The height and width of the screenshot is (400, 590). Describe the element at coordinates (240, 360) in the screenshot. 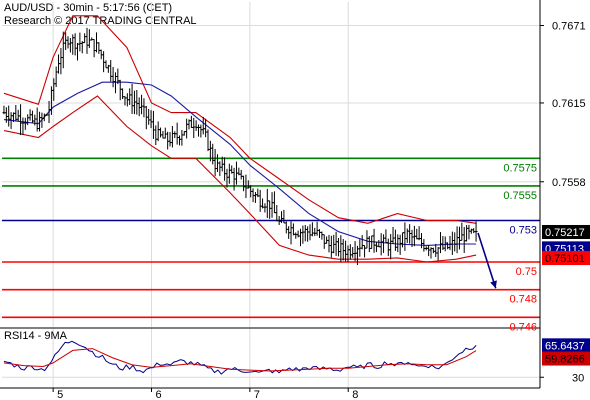

I see `rsi-ma-line` at that location.